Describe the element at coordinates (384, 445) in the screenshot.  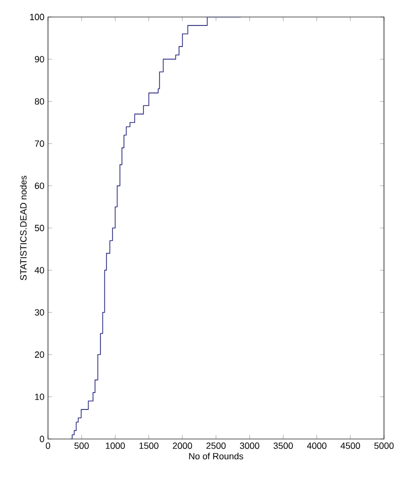
I see `x-tick-label: 5000` at that location.